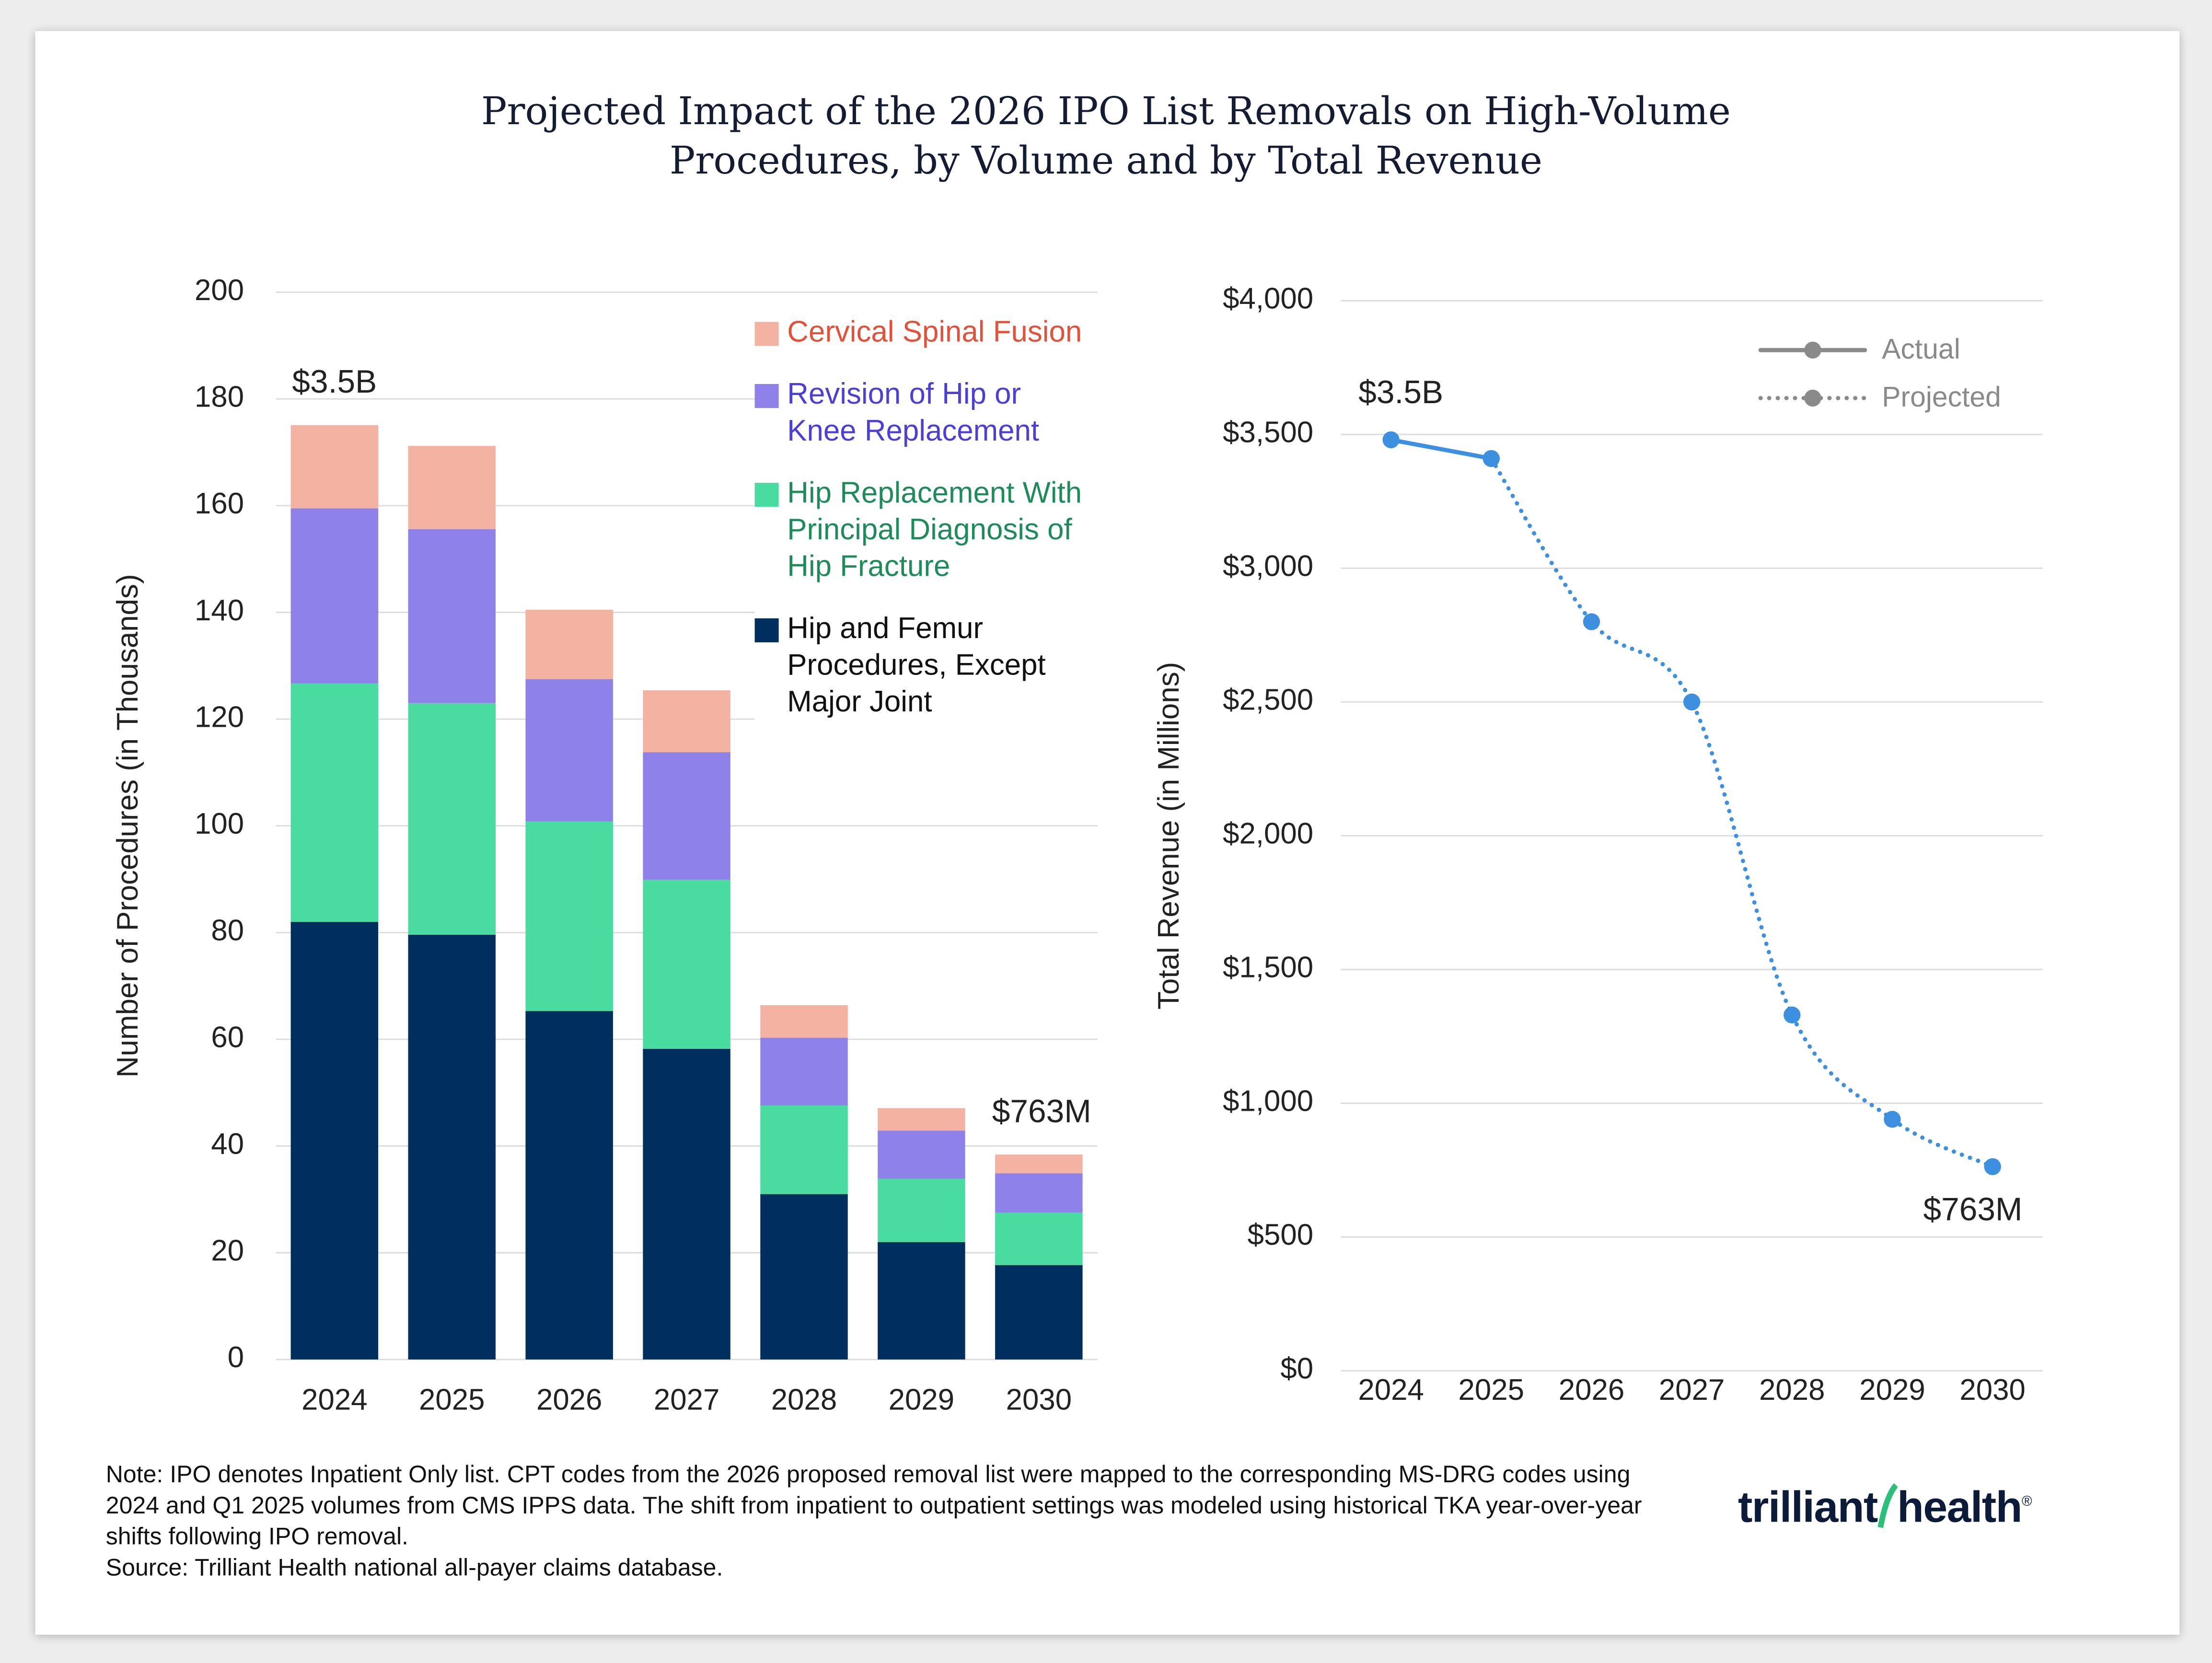 This screenshot has height=1663, width=2212. Describe the element at coordinates (219, 290) in the screenshot. I see `y-tick-label: 200` at that location.